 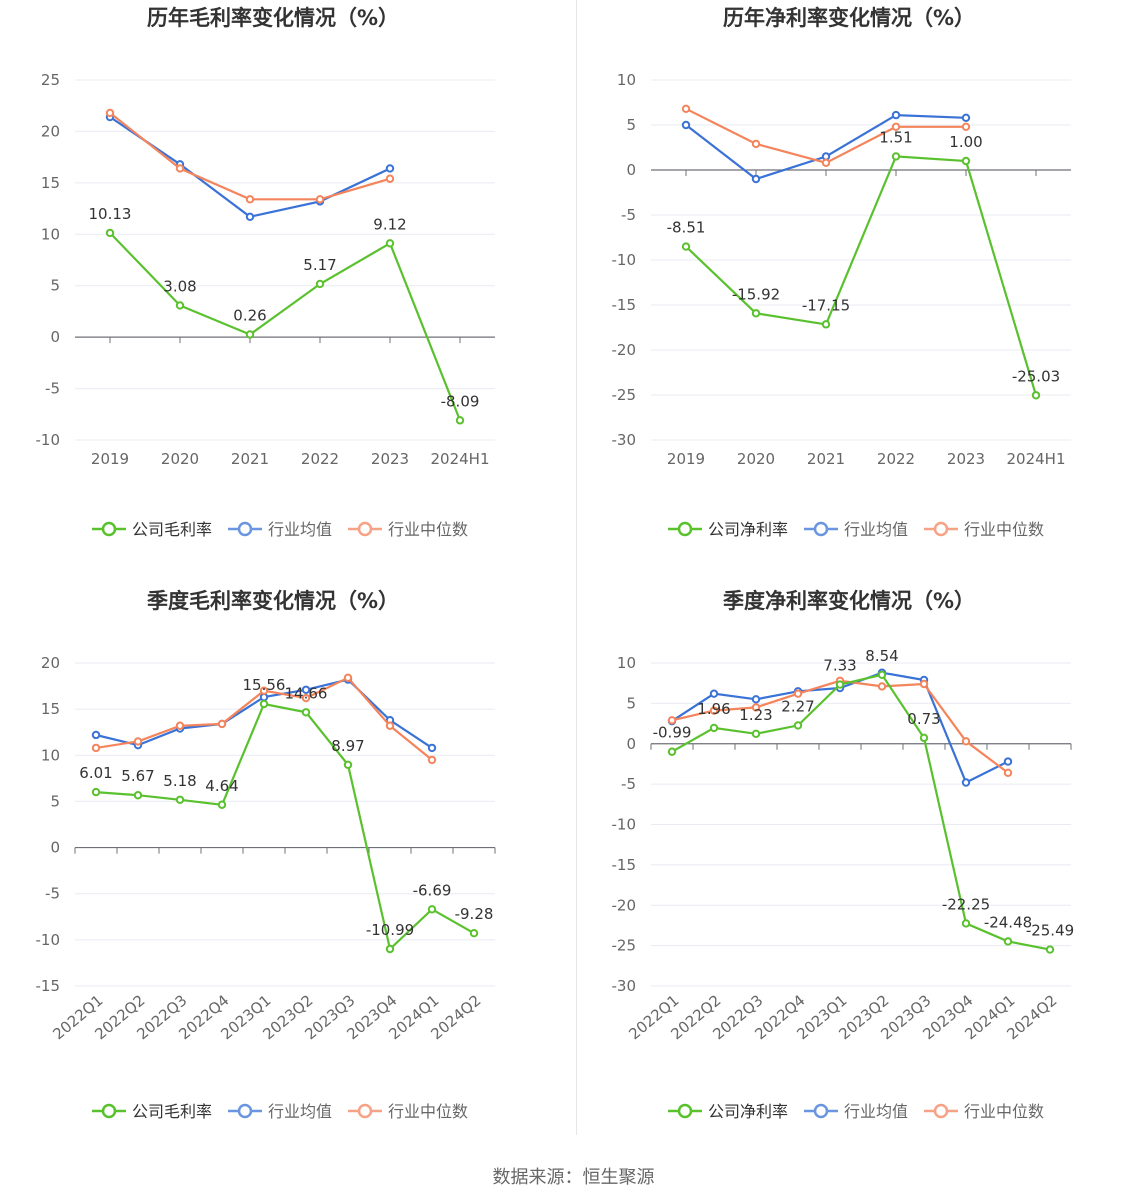 I want to click on x-tick-label: 2022, so click(x=320, y=459).